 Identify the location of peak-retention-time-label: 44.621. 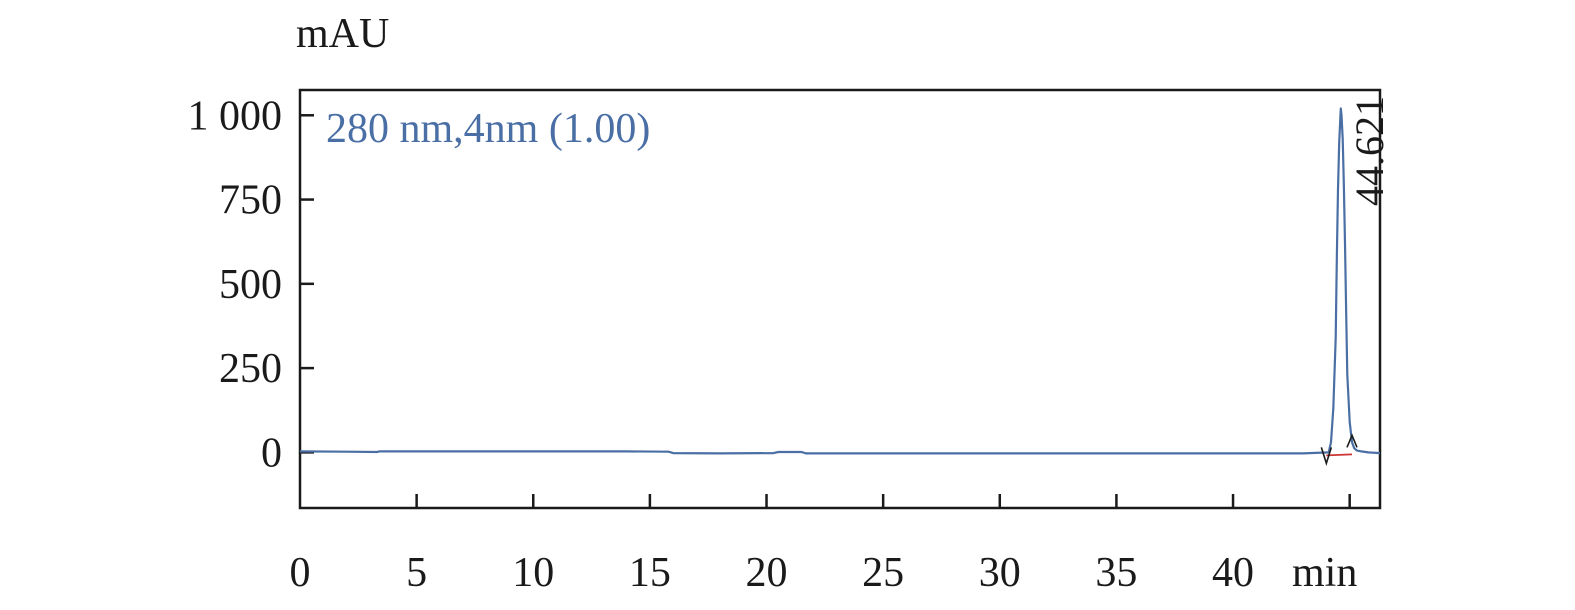
(1369, 151).